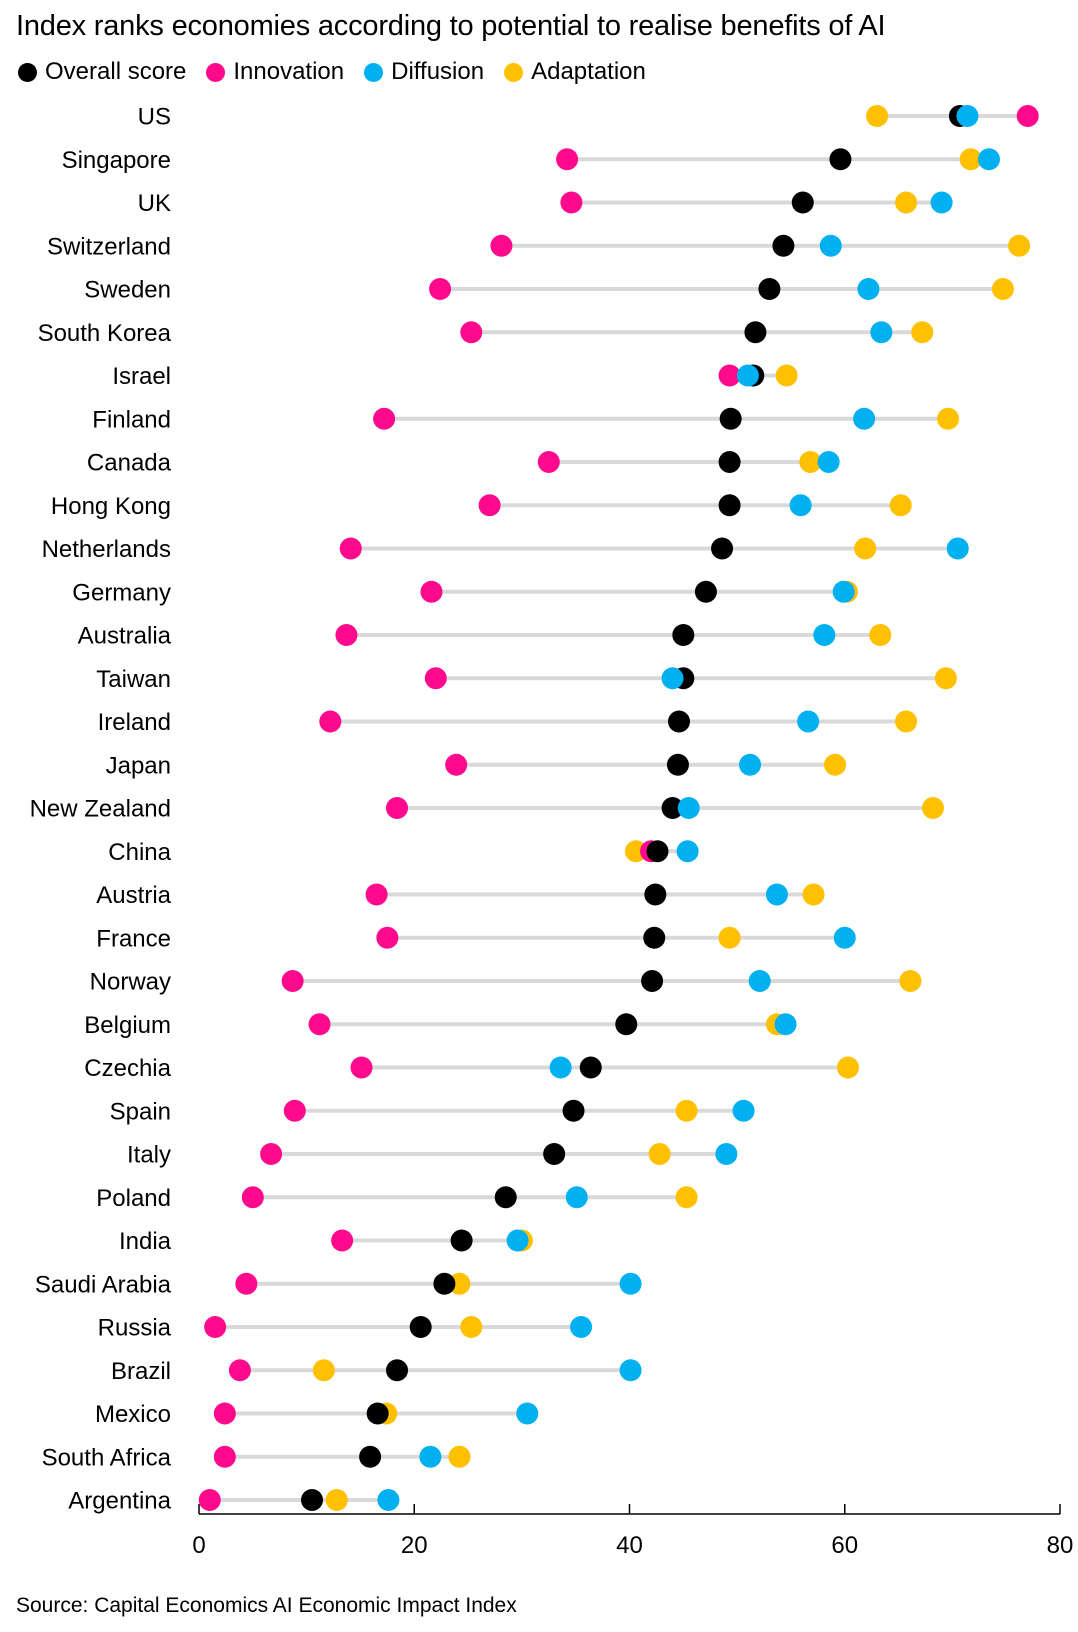 The width and height of the screenshot is (1078, 1632). I want to click on dot-switzerland-adaptation, so click(1019, 245).